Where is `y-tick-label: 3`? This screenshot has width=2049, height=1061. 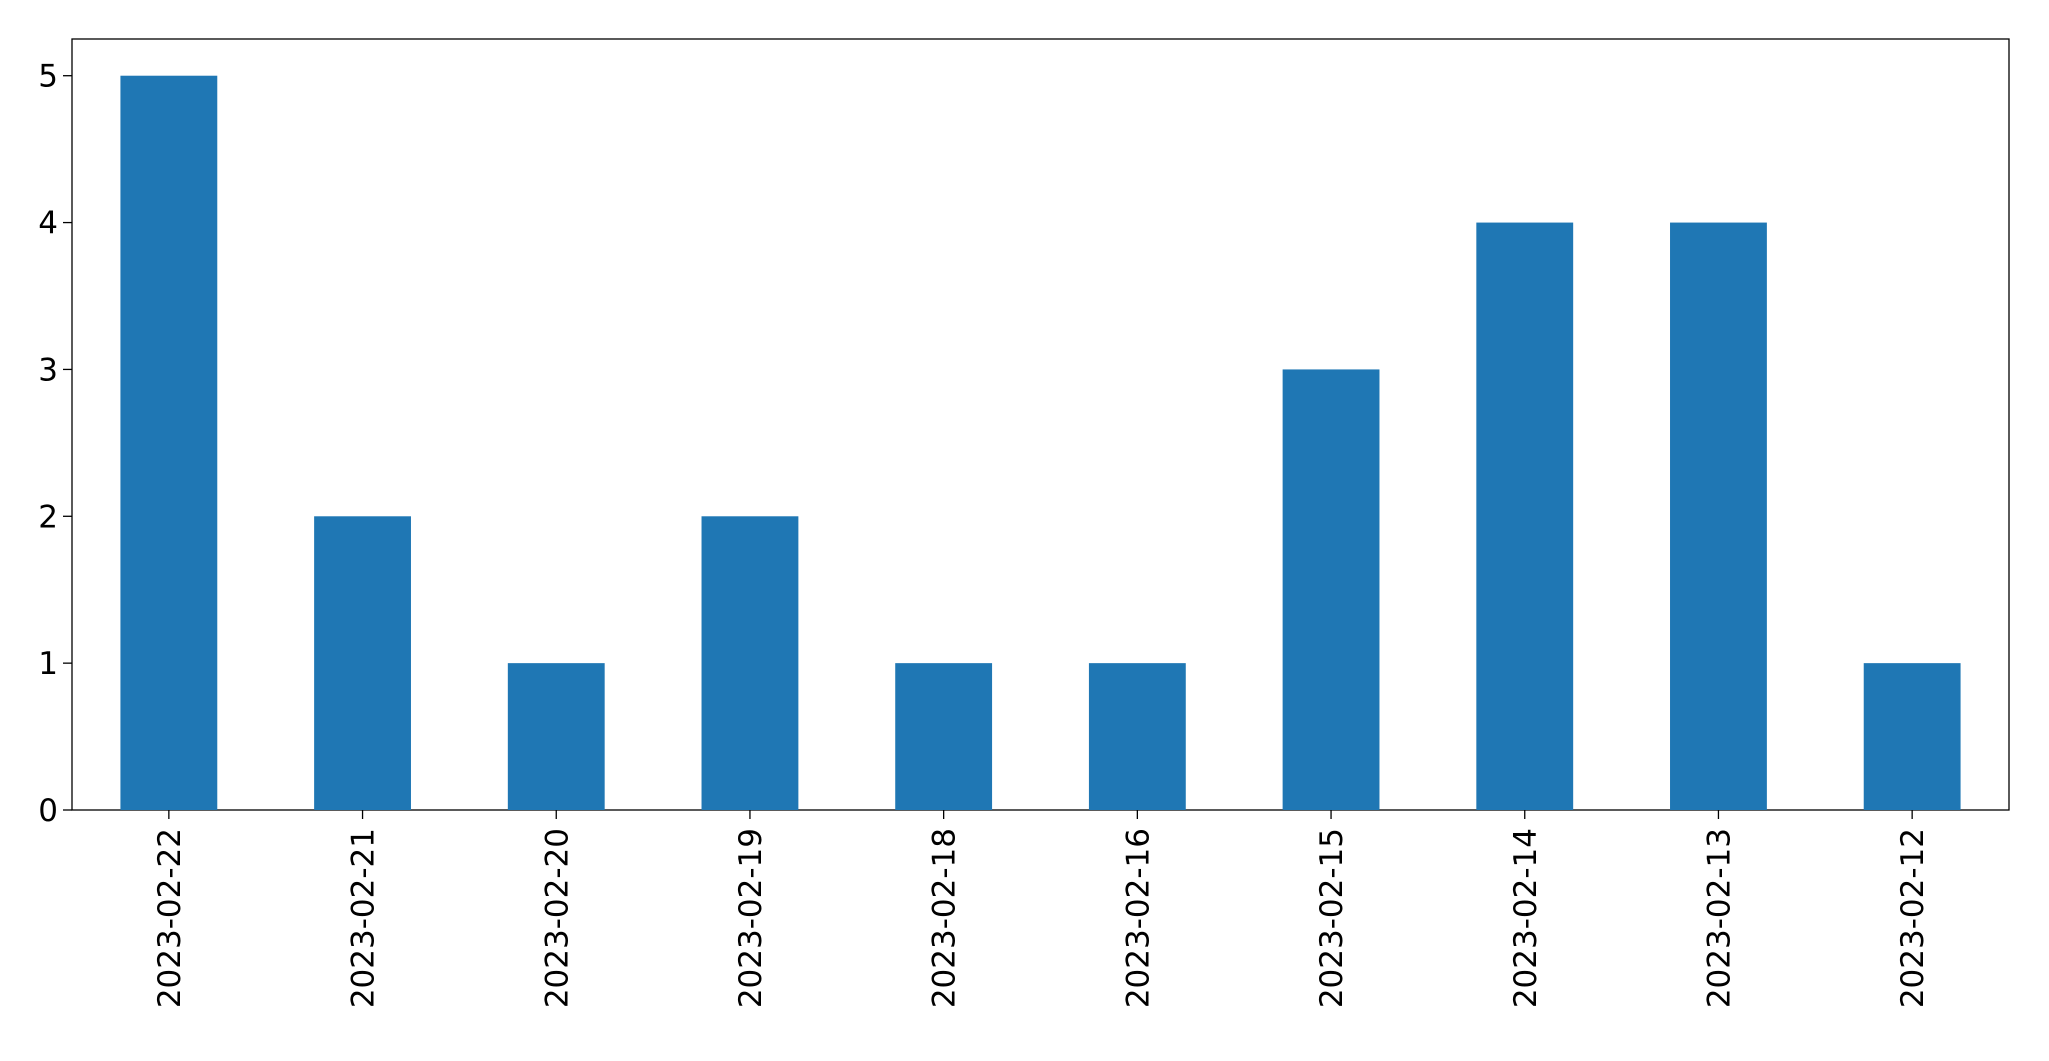
y-tick-label: 3 is located at coordinates (48, 370).